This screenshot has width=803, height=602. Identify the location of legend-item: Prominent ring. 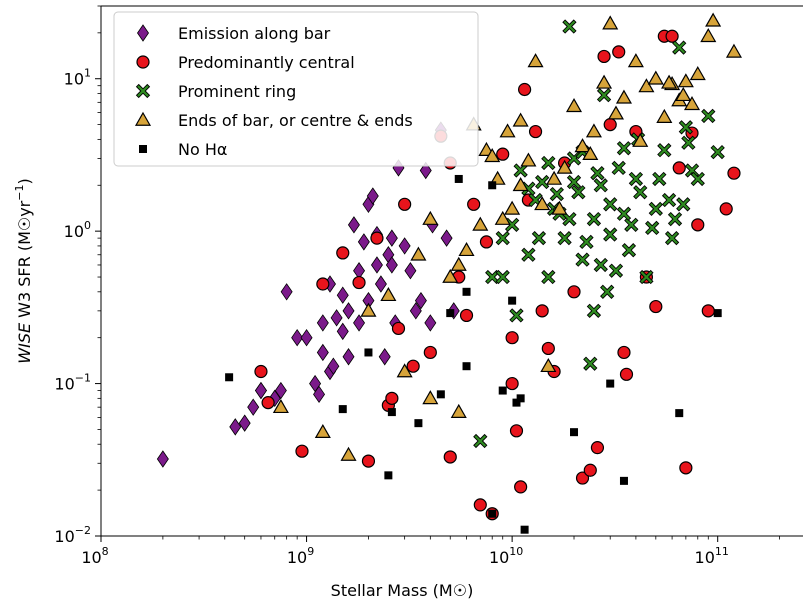
(215, 91).